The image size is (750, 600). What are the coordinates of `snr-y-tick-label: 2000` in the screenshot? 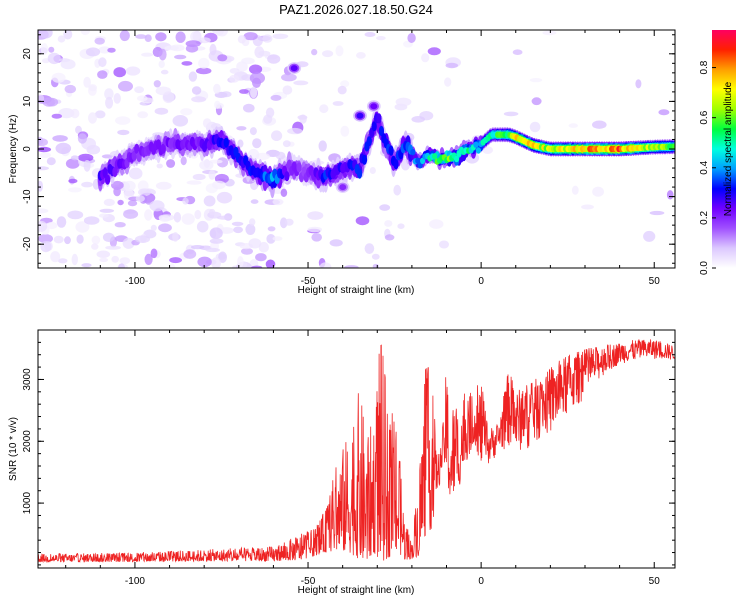 It's located at (27, 441).